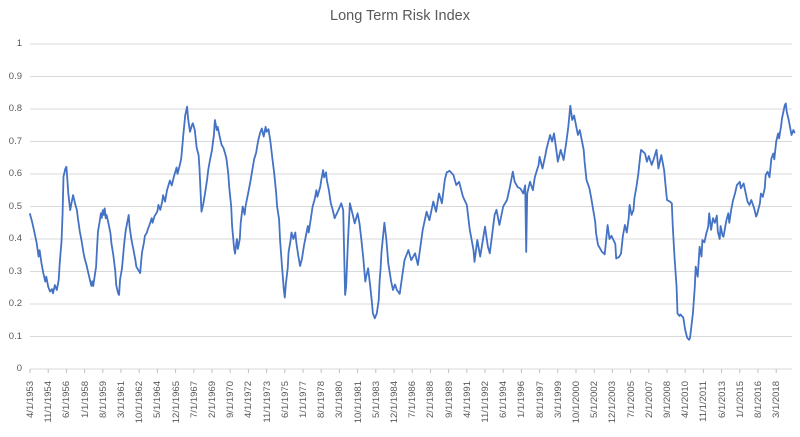 This screenshot has height=437, width=800. What do you see at coordinates (15, 271) in the screenshot?
I see `y-tick-label: 0.3` at bounding box center [15, 271].